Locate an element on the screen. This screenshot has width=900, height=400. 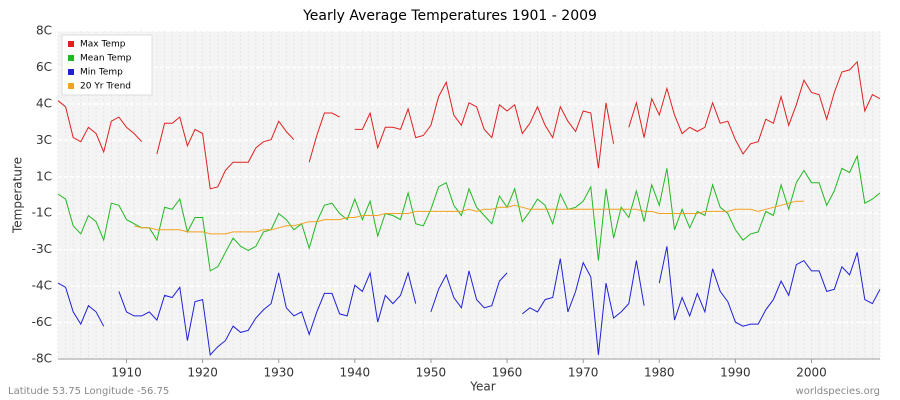
legend-label: Mean Temp is located at coordinates (106, 59).